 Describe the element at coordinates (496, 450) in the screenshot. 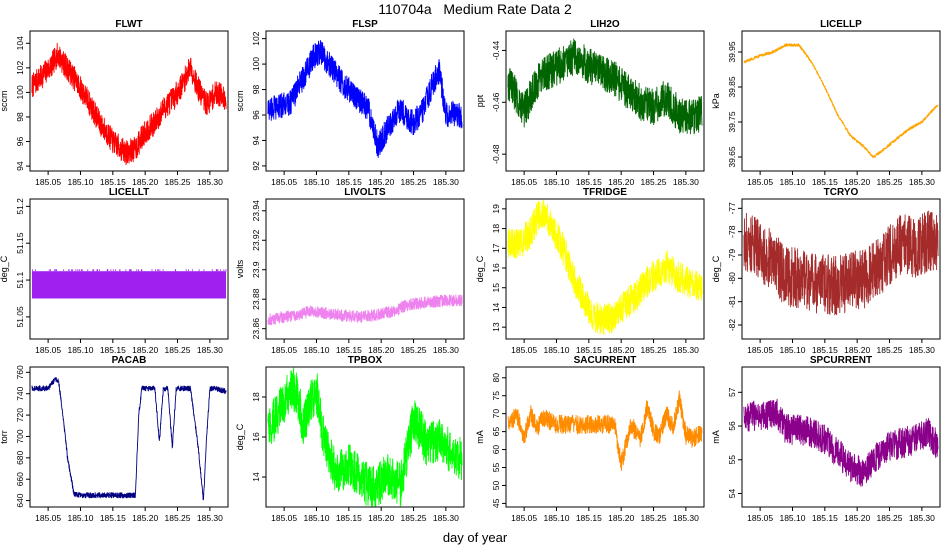

I see `y-tick-label: 60` at that location.